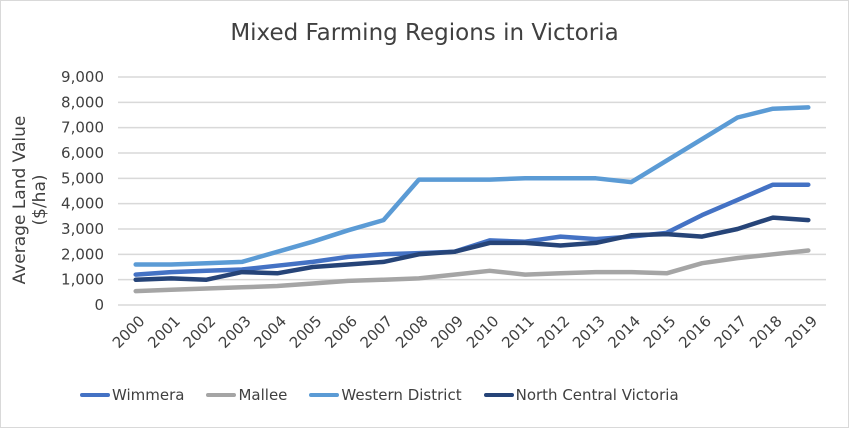 The image size is (849, 428). I want to click on x-tick-label: 2015, so click(660, 332).